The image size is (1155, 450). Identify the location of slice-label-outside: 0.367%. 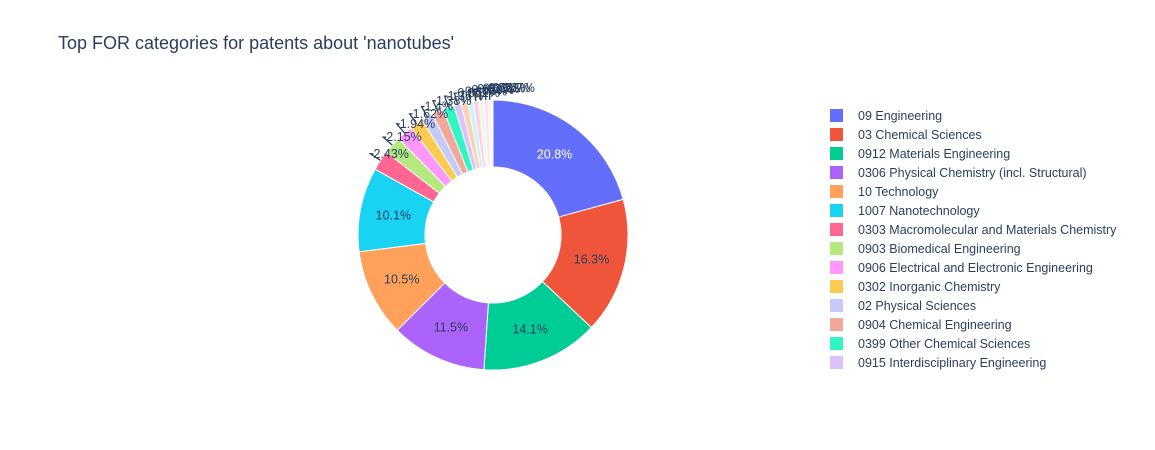
(513, 88).